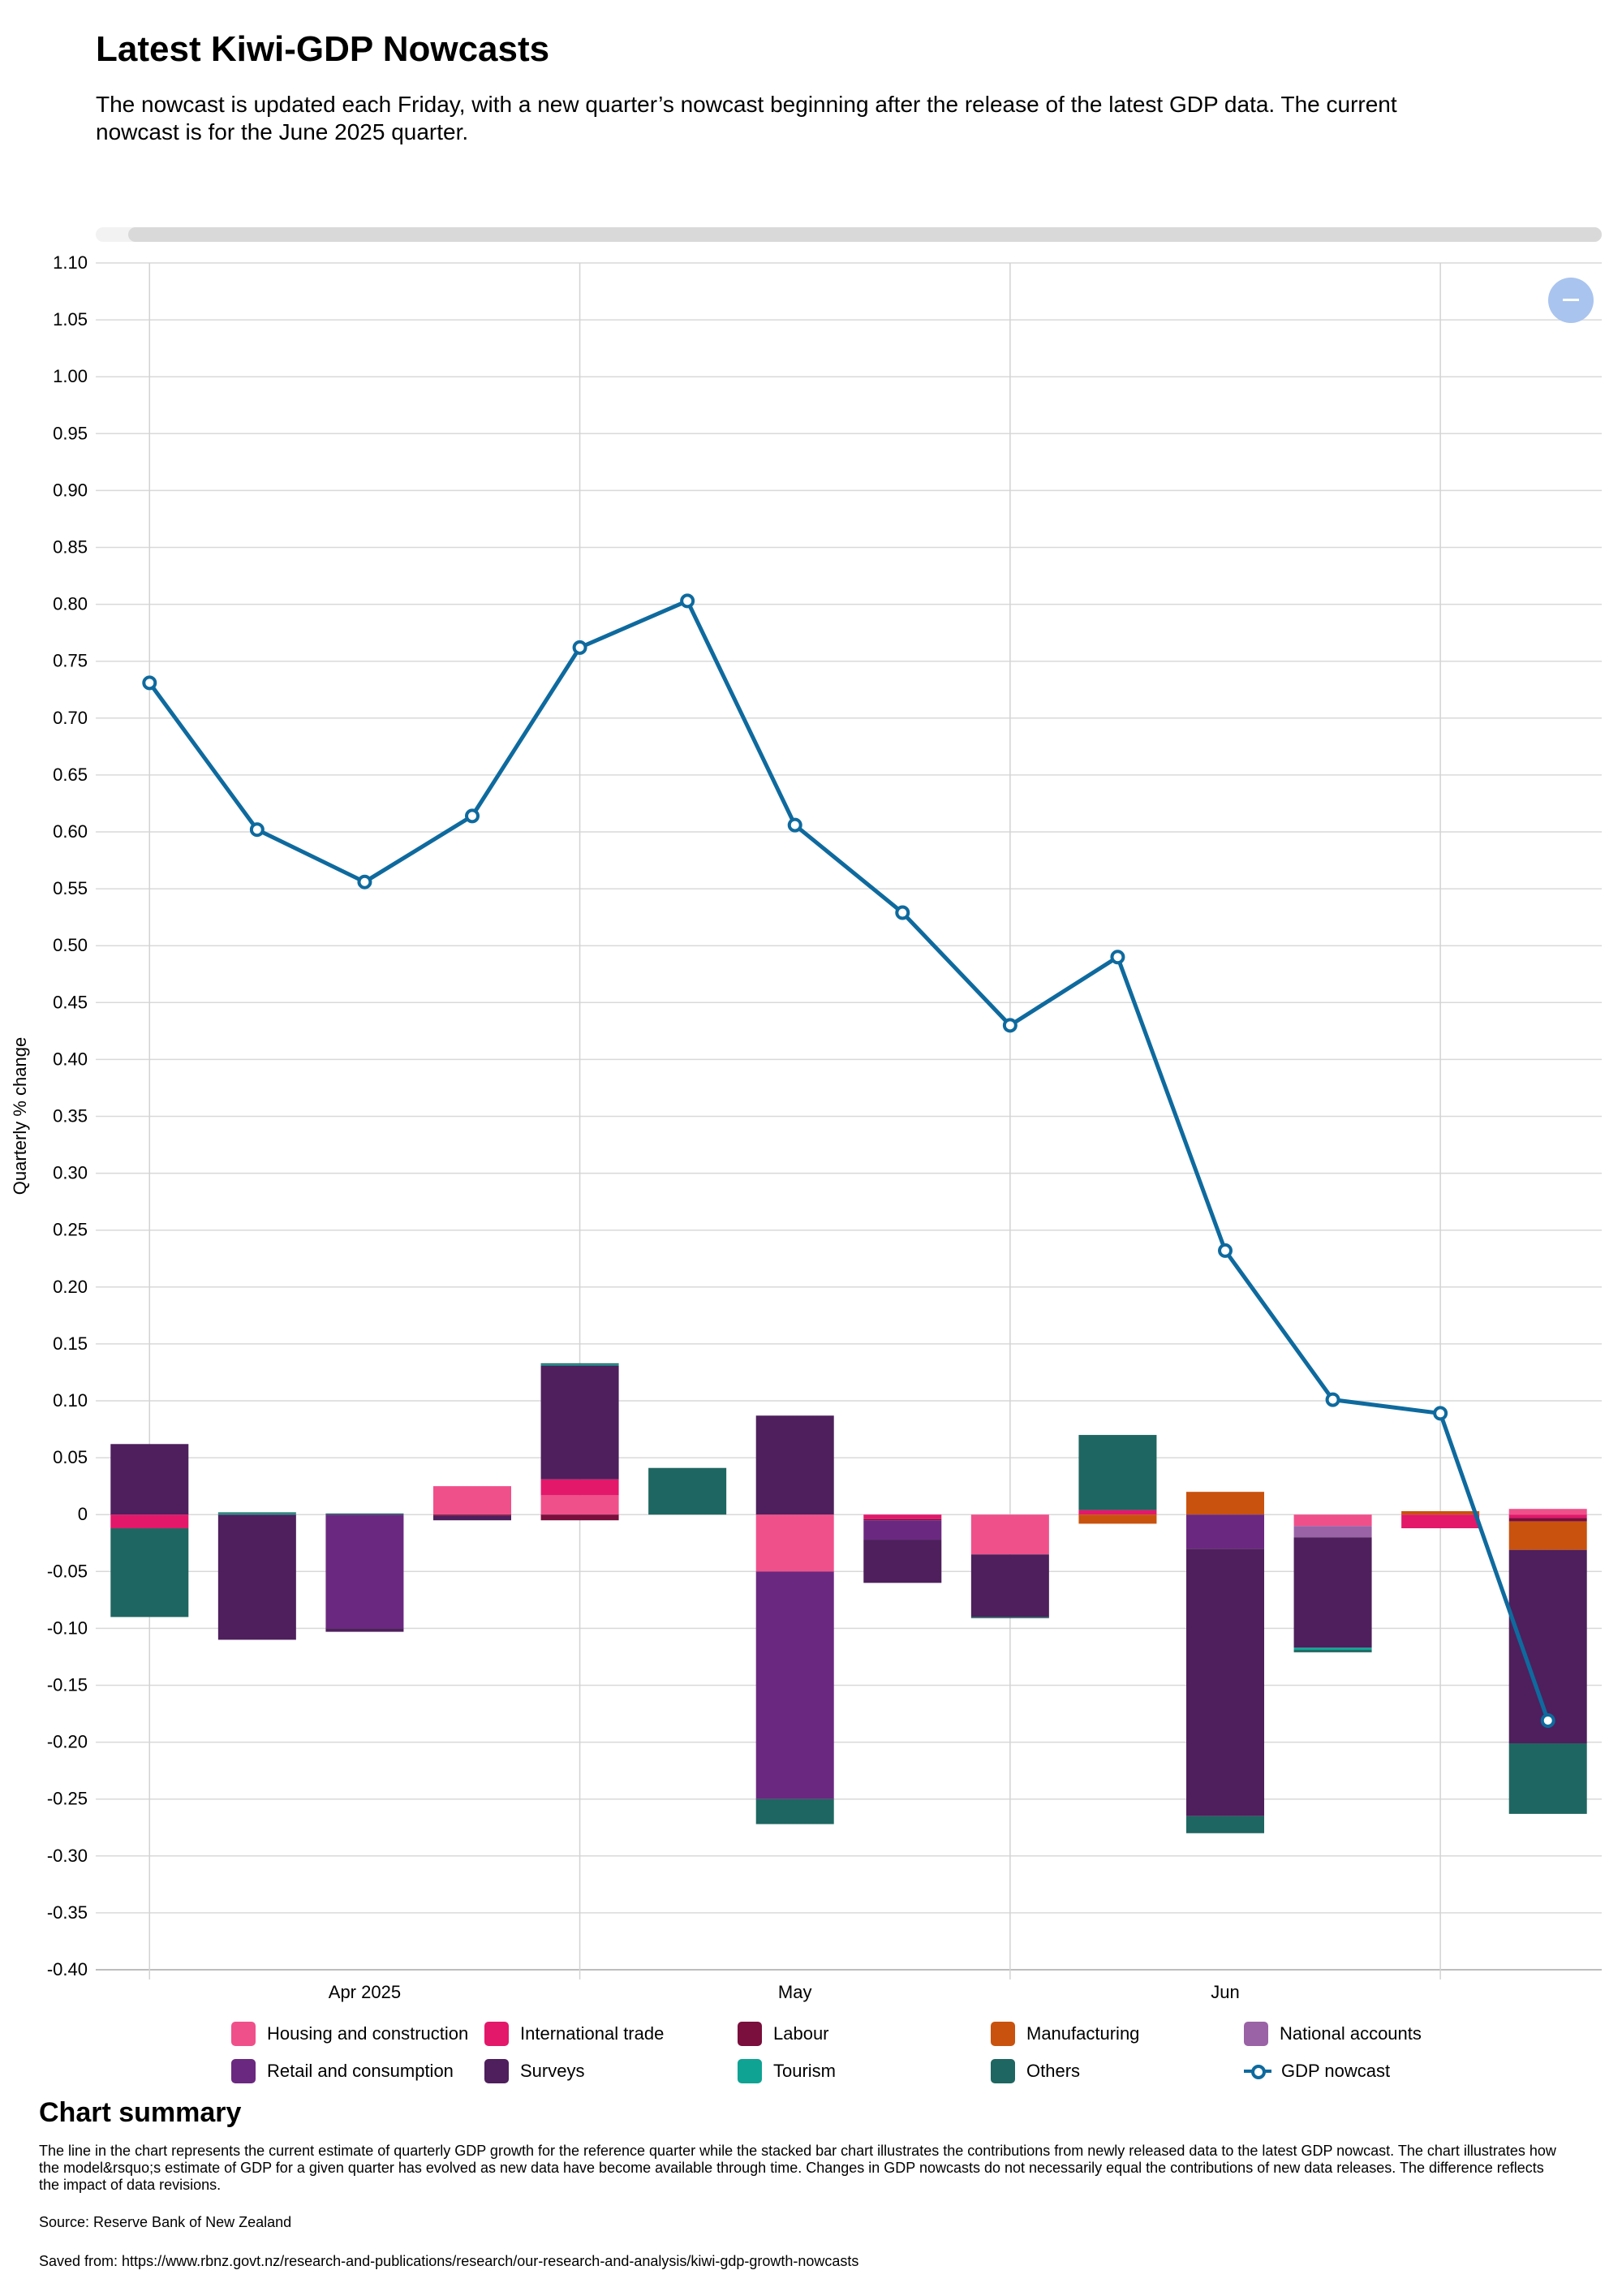 The image size is (1622, 2296). What do you see at coordinates (1083, 2034) in the screenshot?
I see `legend-label: Manufacturing` at bounding box center [1083, 2034].